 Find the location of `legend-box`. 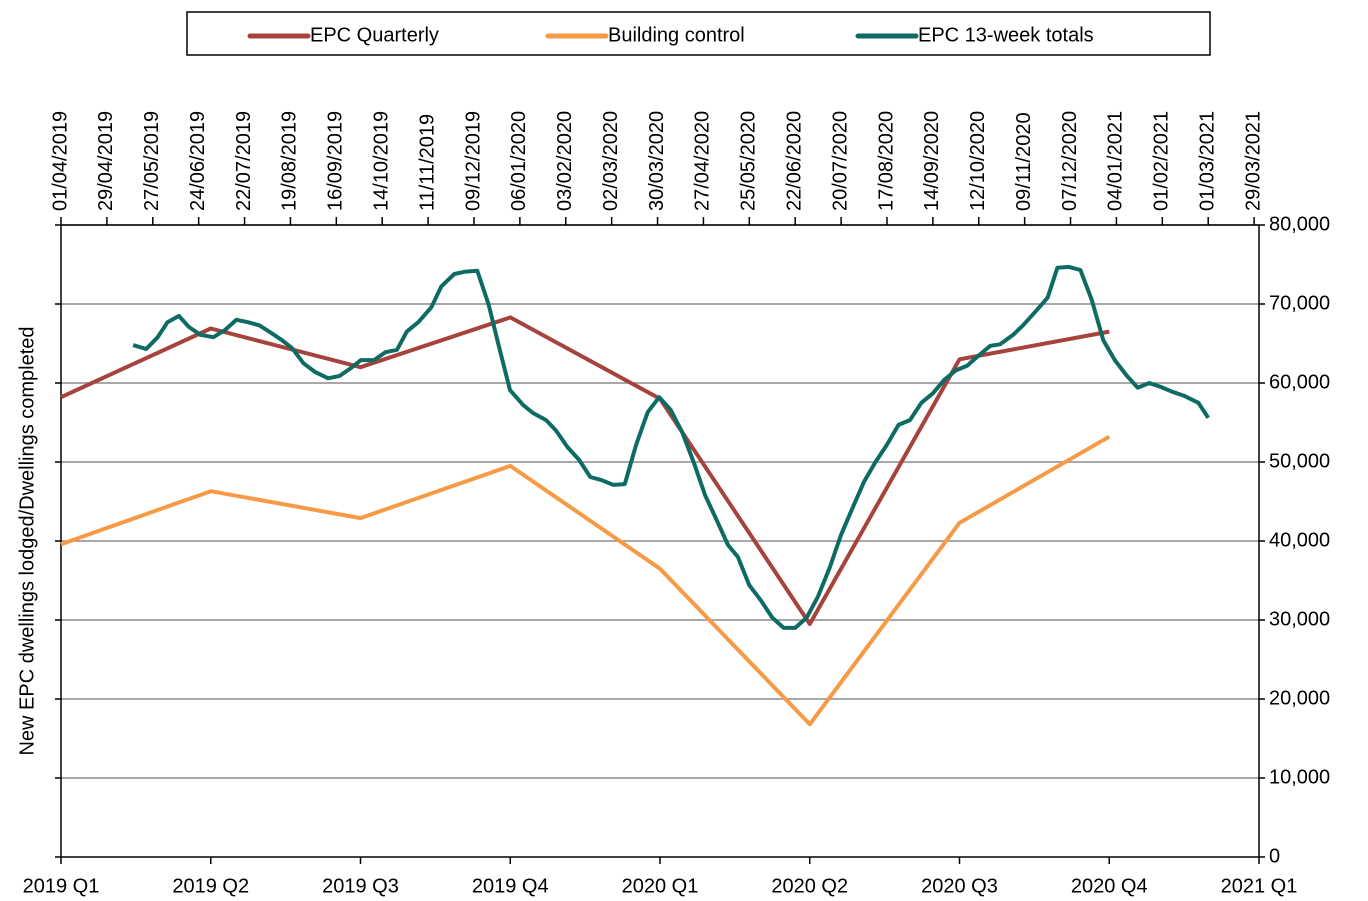

legend-box is located at coordinates (698, 33).